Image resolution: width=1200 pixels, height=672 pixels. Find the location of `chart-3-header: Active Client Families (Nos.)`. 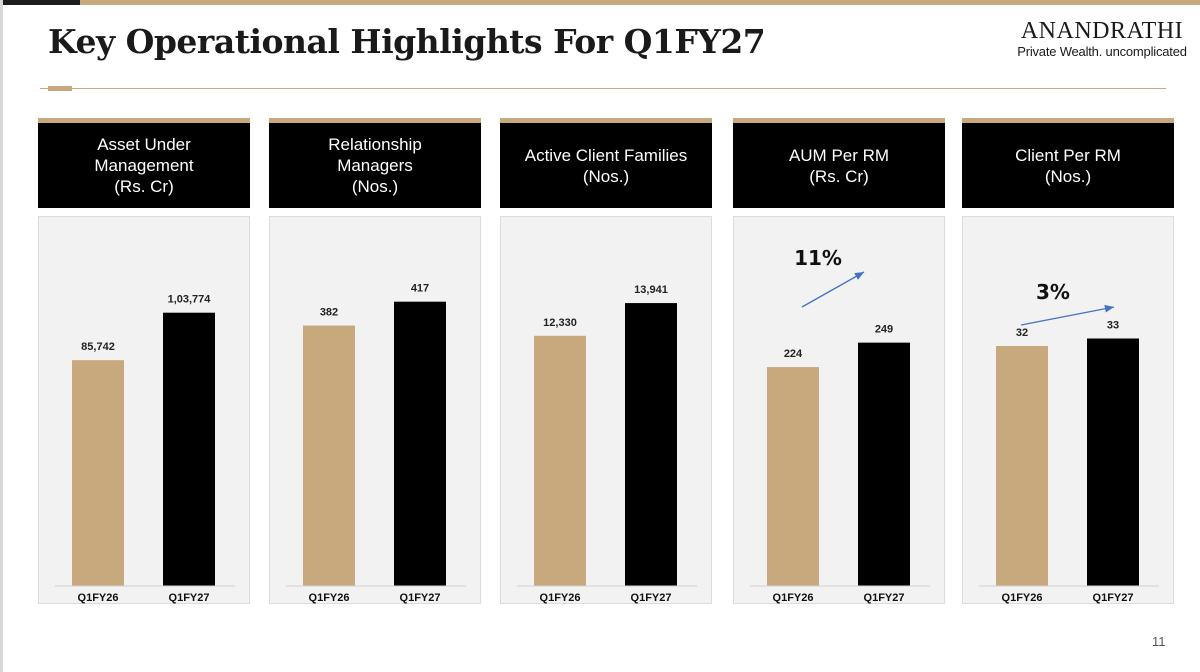

chart-3-header: Active Client Families (Nos.) is located at coordinates (606, 163).